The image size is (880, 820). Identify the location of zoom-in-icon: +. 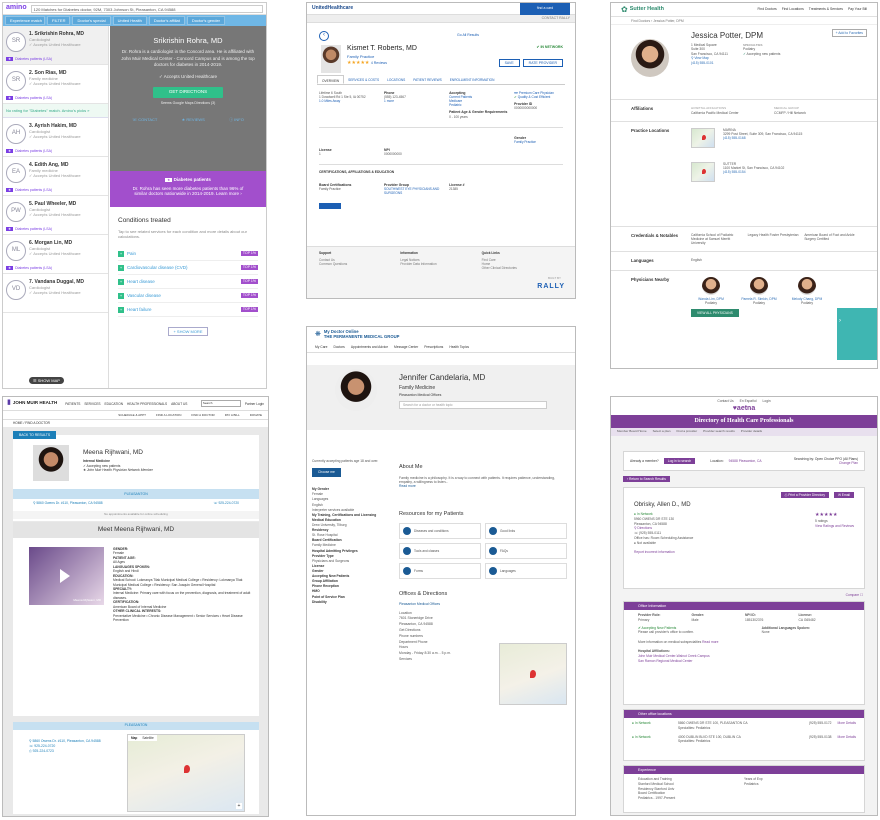
(239, 805).